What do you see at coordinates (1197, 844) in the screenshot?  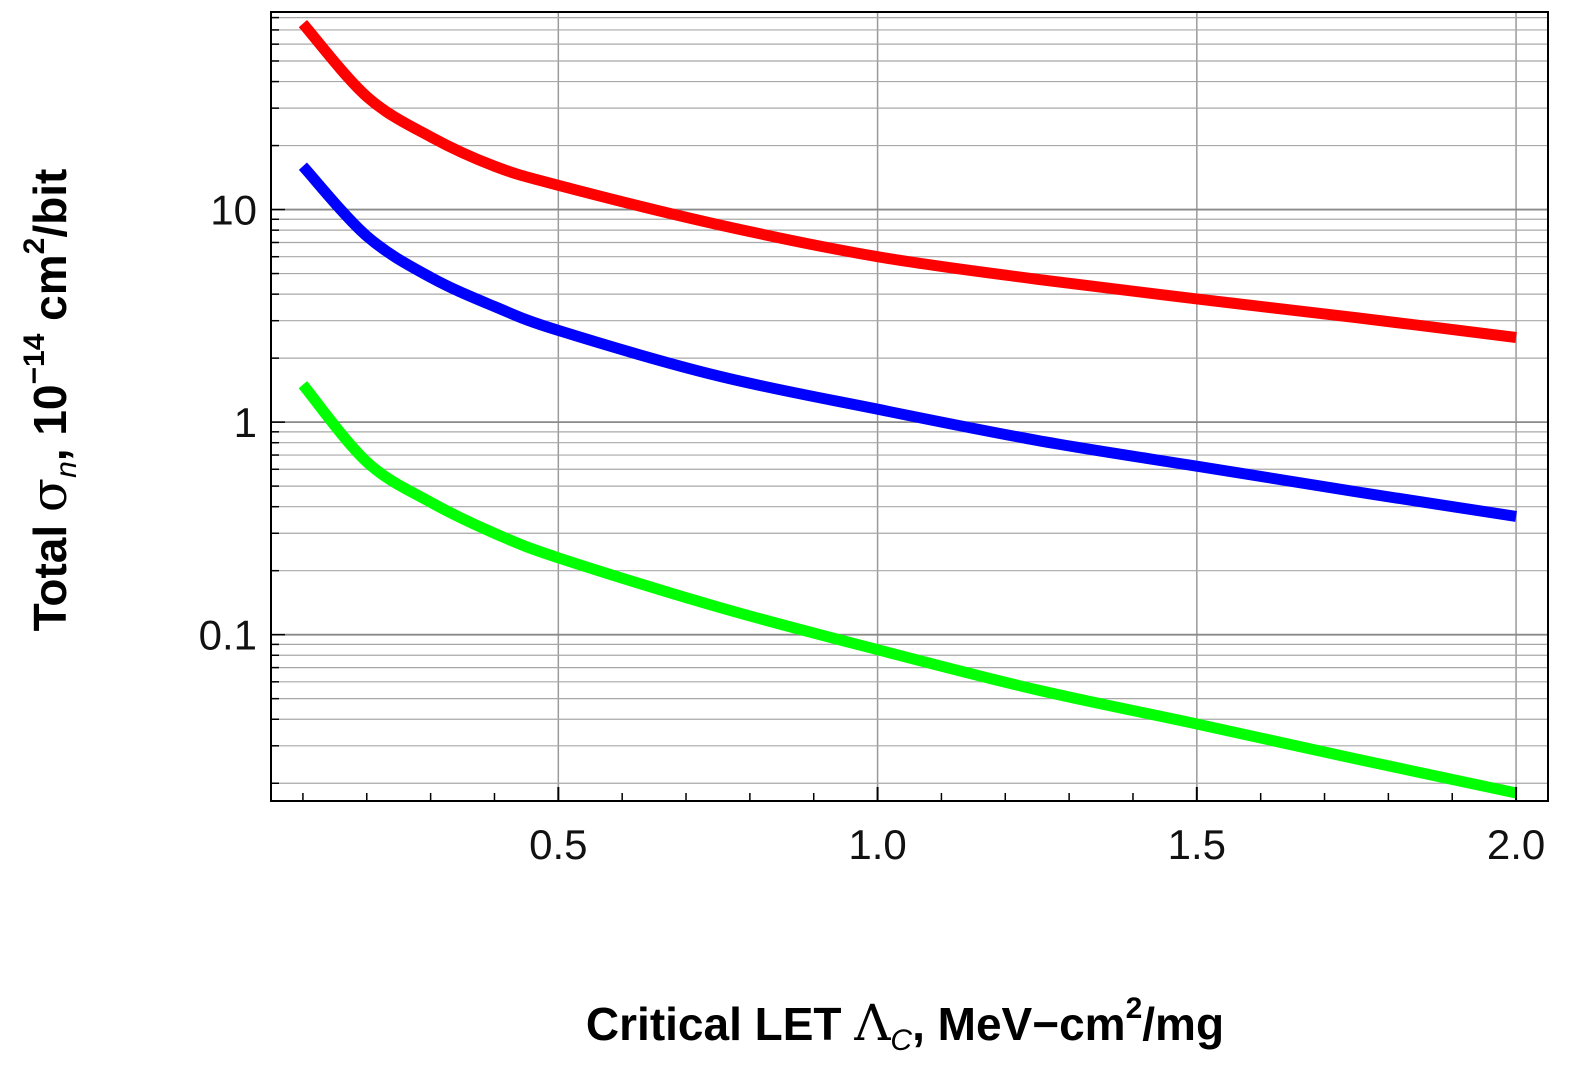 I see `x-tick-label: 1.5` at bounding box center [1197, 844].